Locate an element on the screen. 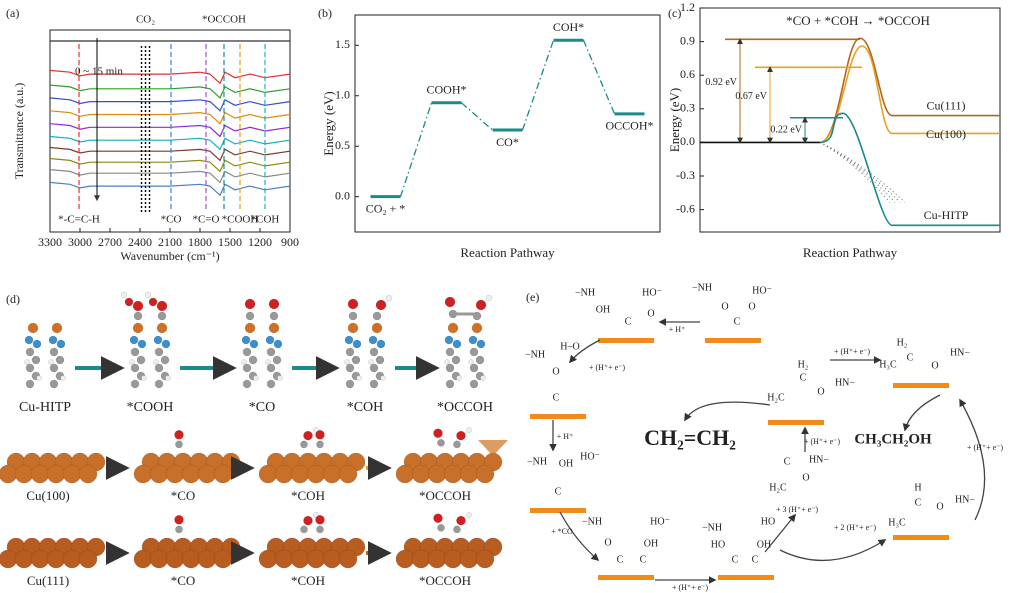 The width and height of the screenshot is (1014, 593). scheme-label: + (H⁺+ e⁻) is located at coordinates (985, 447).